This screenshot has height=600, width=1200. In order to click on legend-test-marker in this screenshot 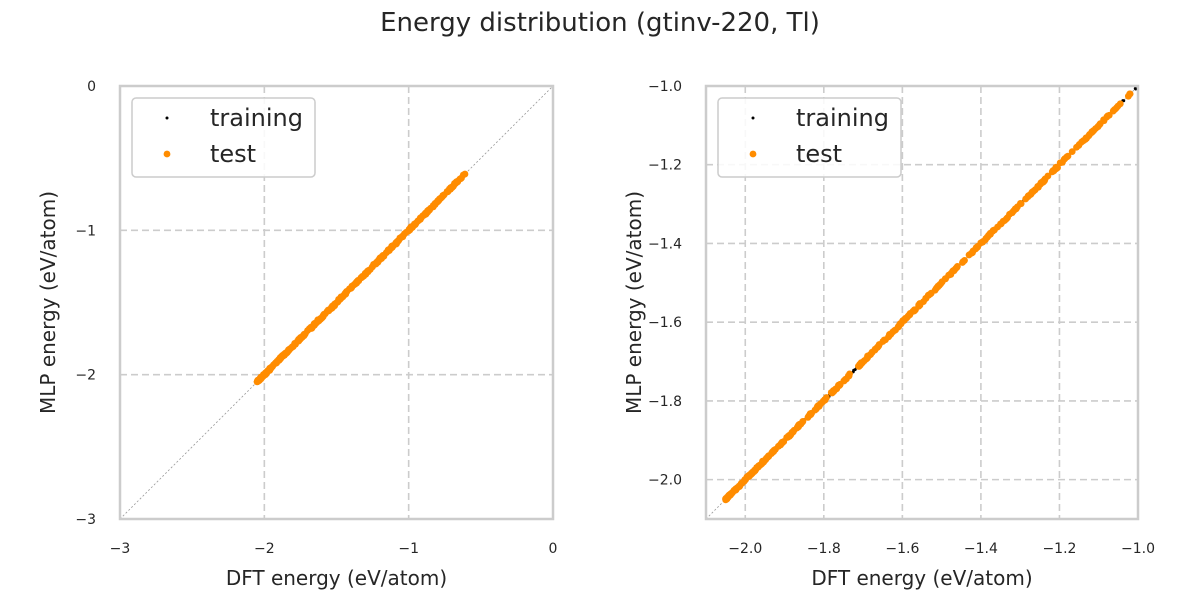, I will do `click(753, 154)`.